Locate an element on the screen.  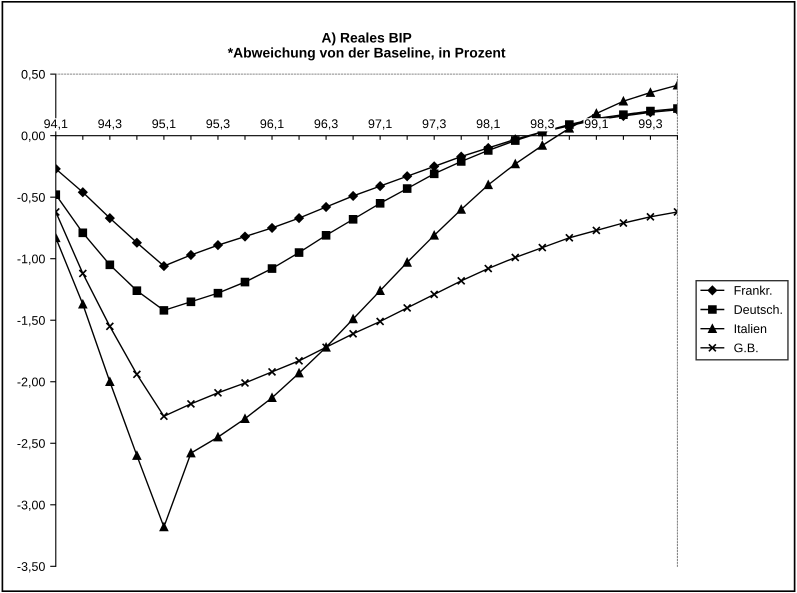
y-tick-label: -1,00 is located at coordinates (31, 259).